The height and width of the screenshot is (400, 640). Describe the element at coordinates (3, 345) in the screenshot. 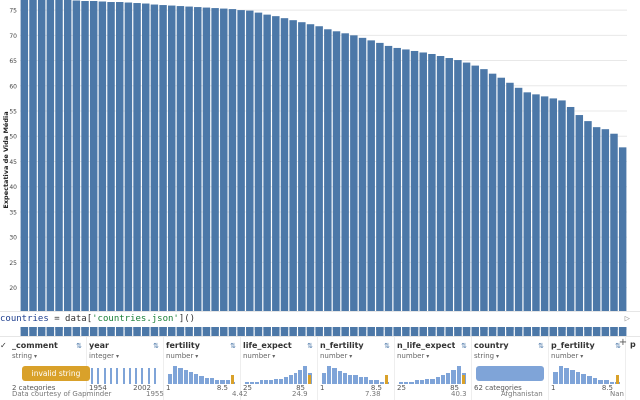

I see `check-icon: ✓` at that location.